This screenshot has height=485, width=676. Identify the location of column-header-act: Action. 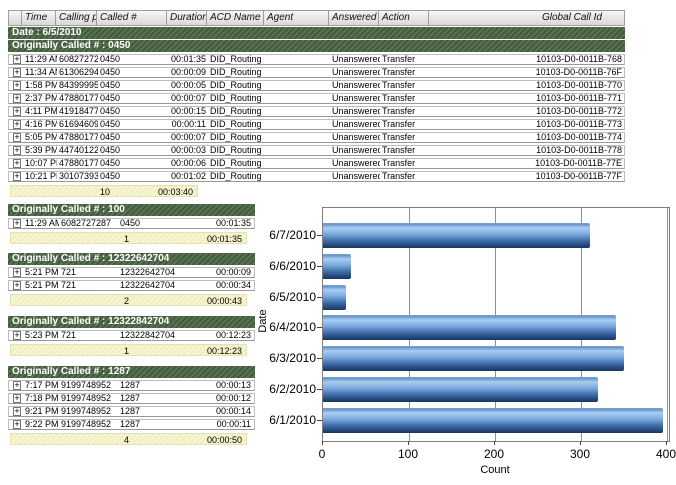
(404, 18).